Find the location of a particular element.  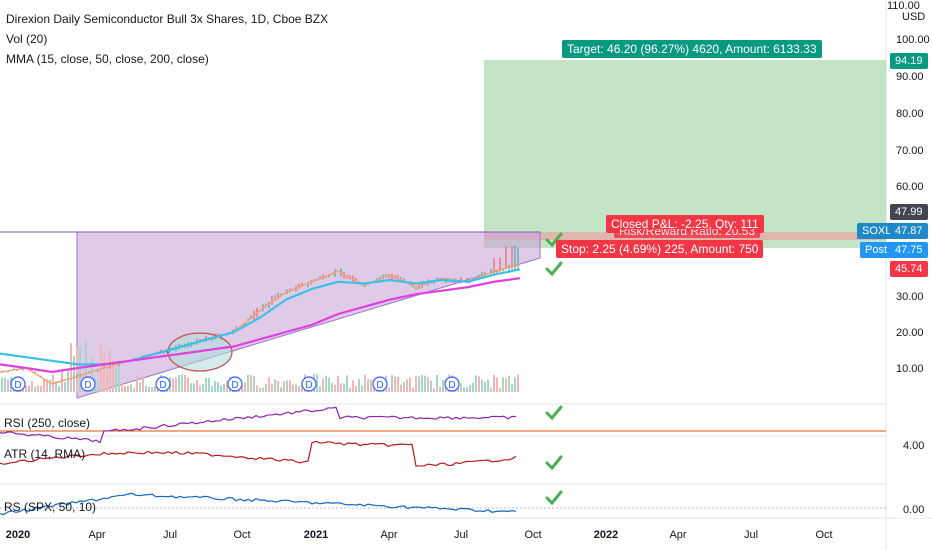

price-axis-tick: 20.00 is located at coordinates (910, 333).